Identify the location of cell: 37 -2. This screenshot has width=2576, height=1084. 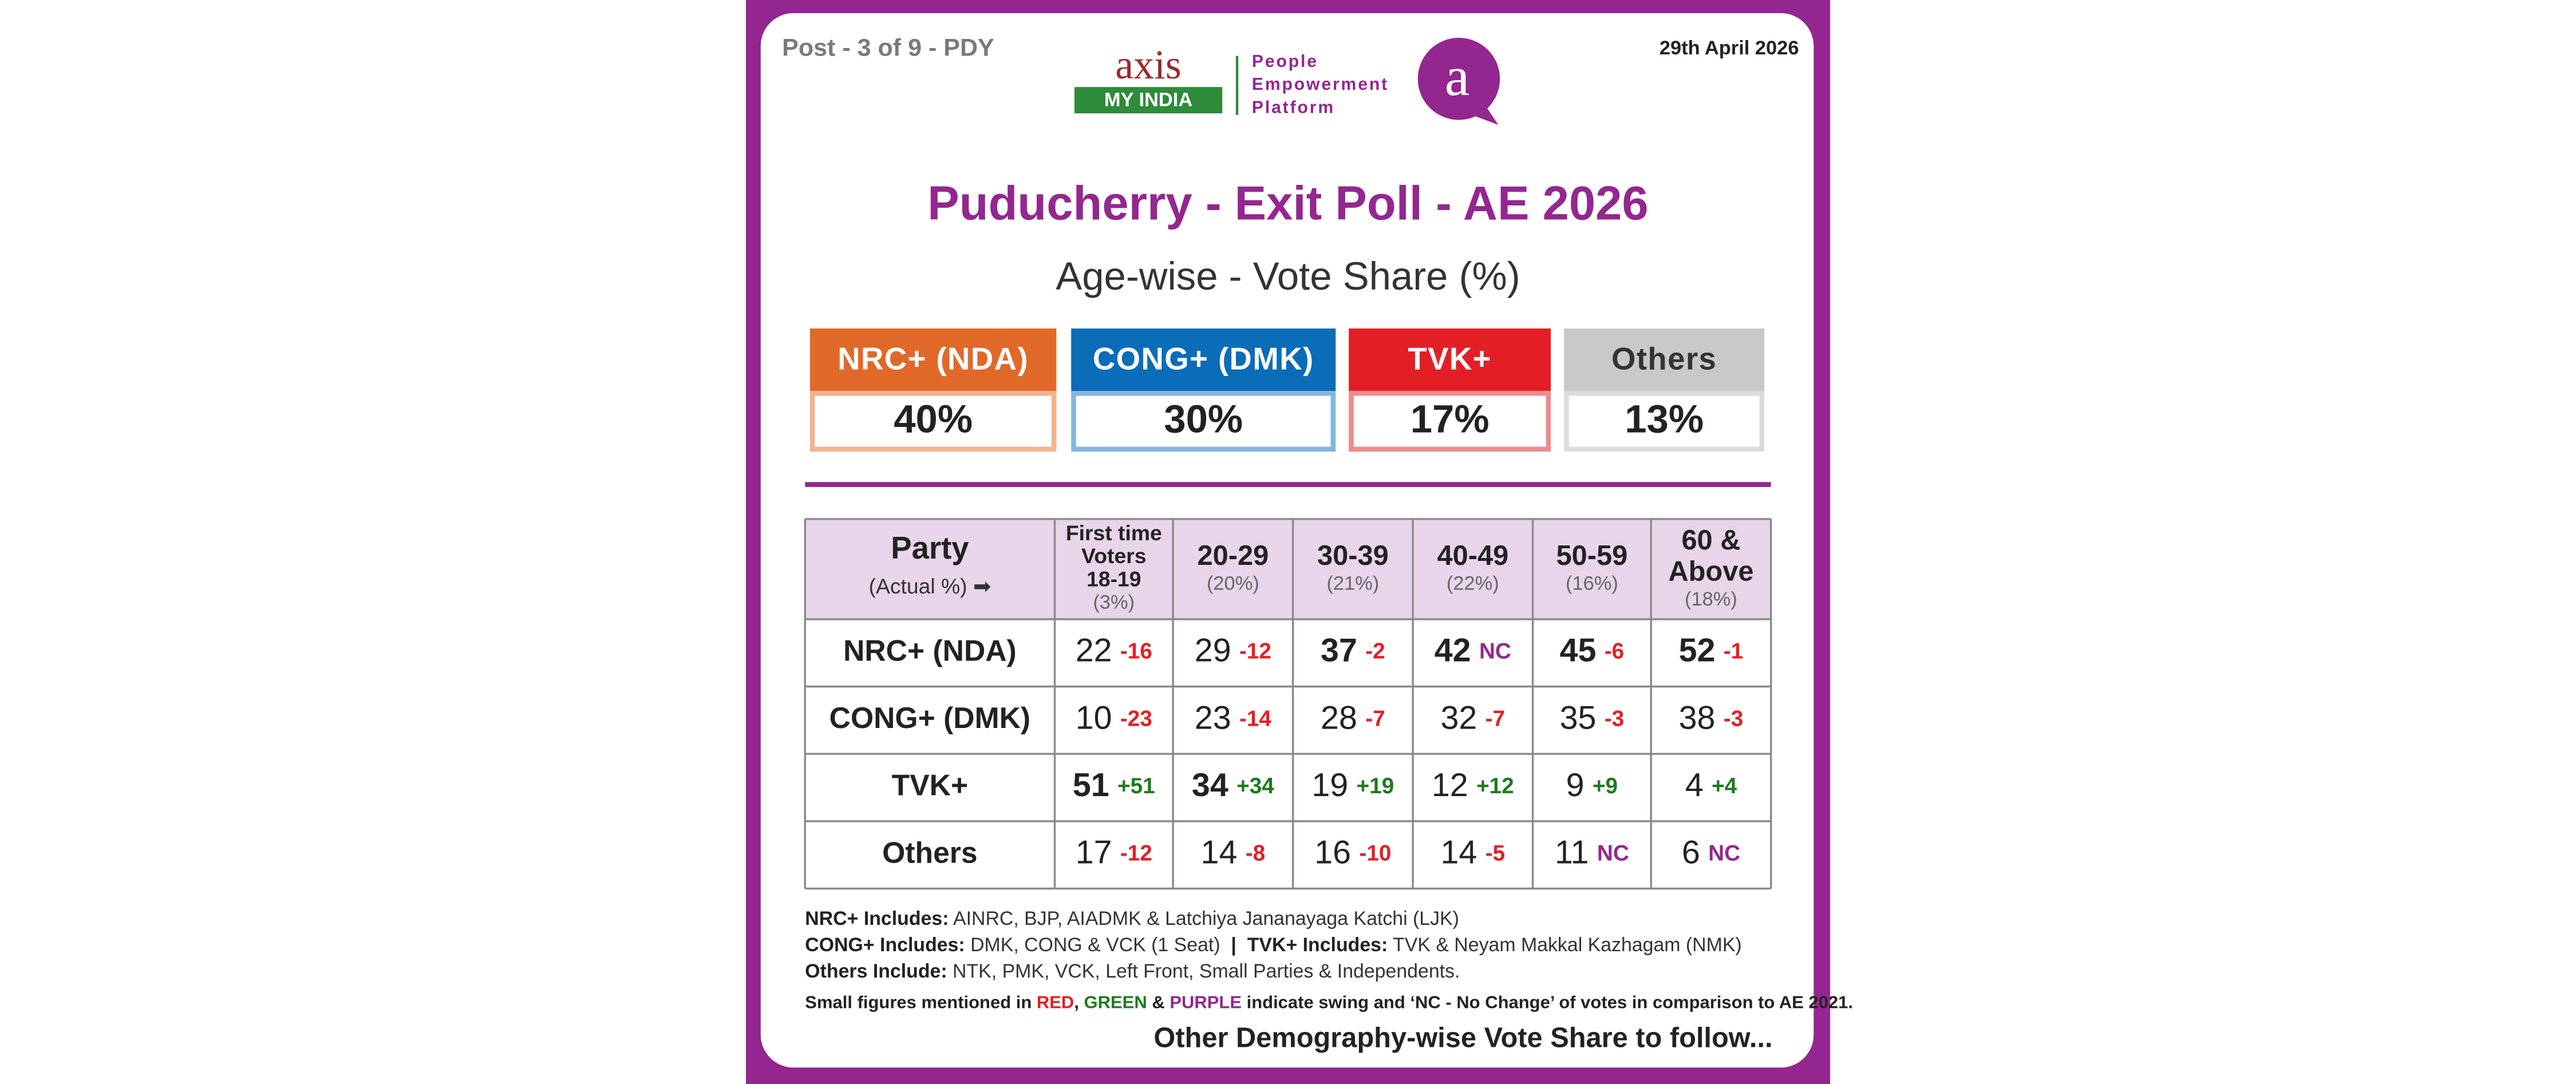
(1353, 650).